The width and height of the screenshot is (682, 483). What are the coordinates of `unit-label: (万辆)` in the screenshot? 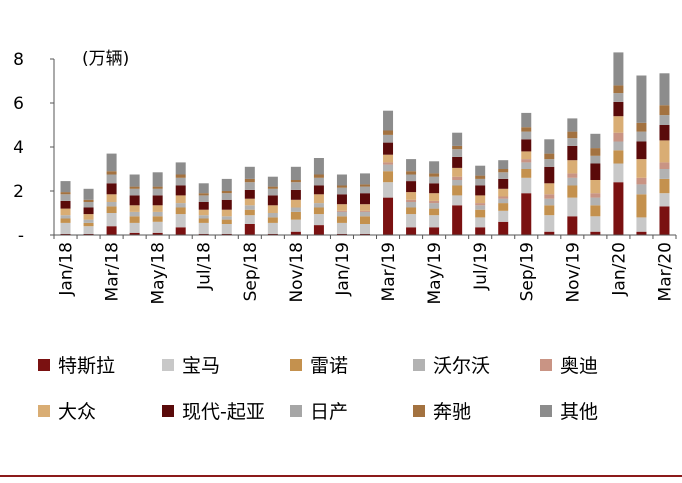 It's located at (105, 59).